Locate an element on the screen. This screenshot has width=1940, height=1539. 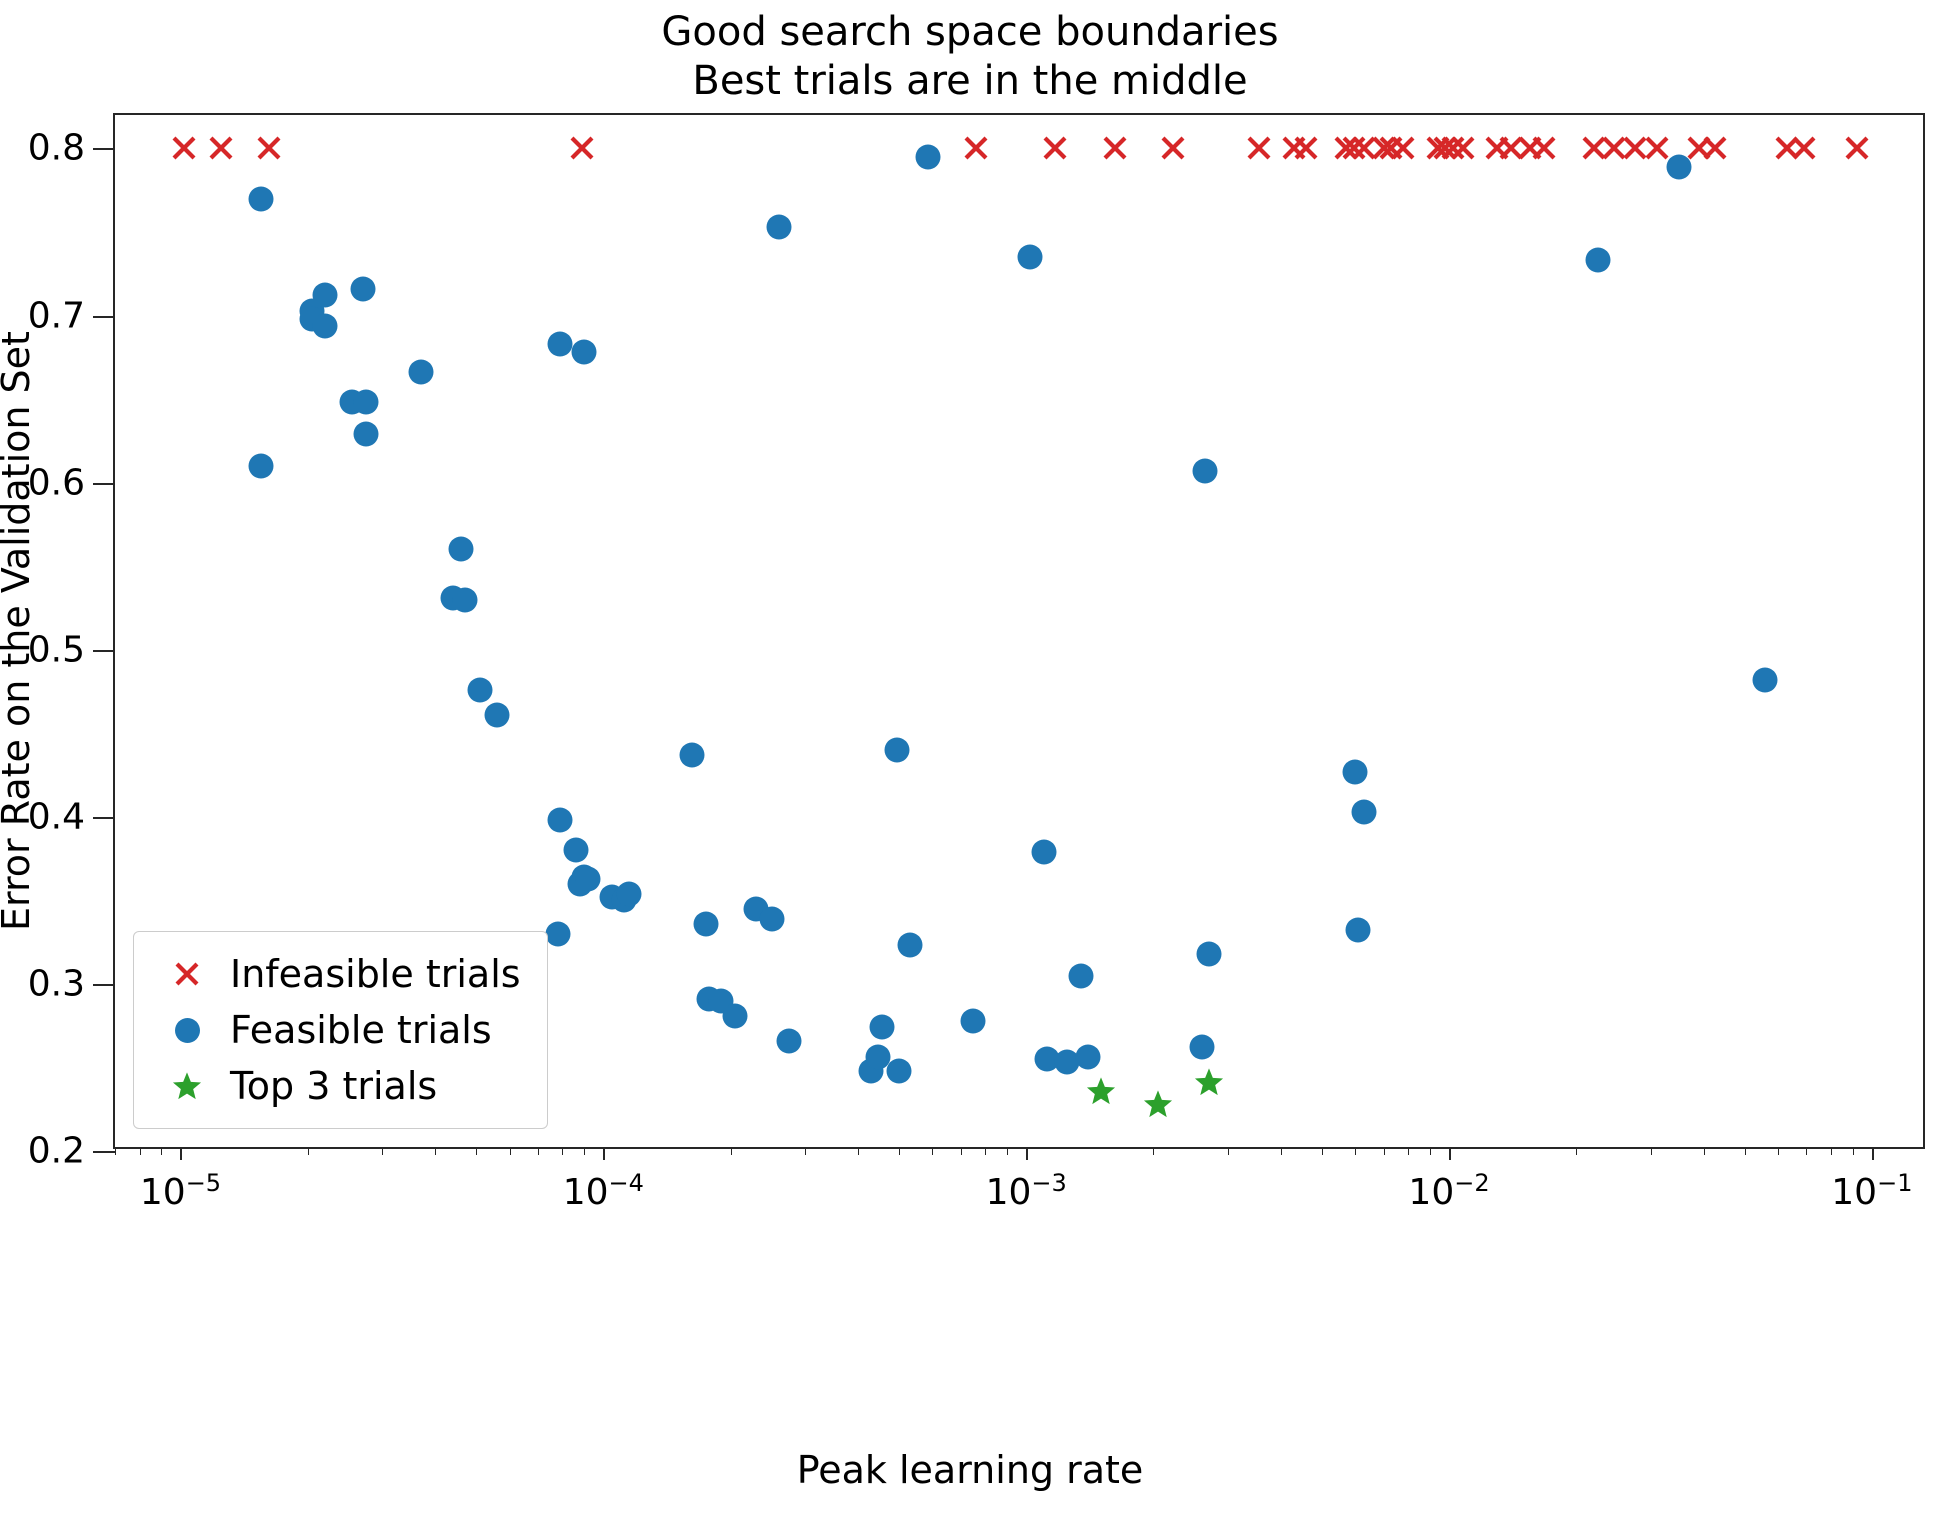
legend-item-0: Infeasible trials is located at coordinates (336, 974).